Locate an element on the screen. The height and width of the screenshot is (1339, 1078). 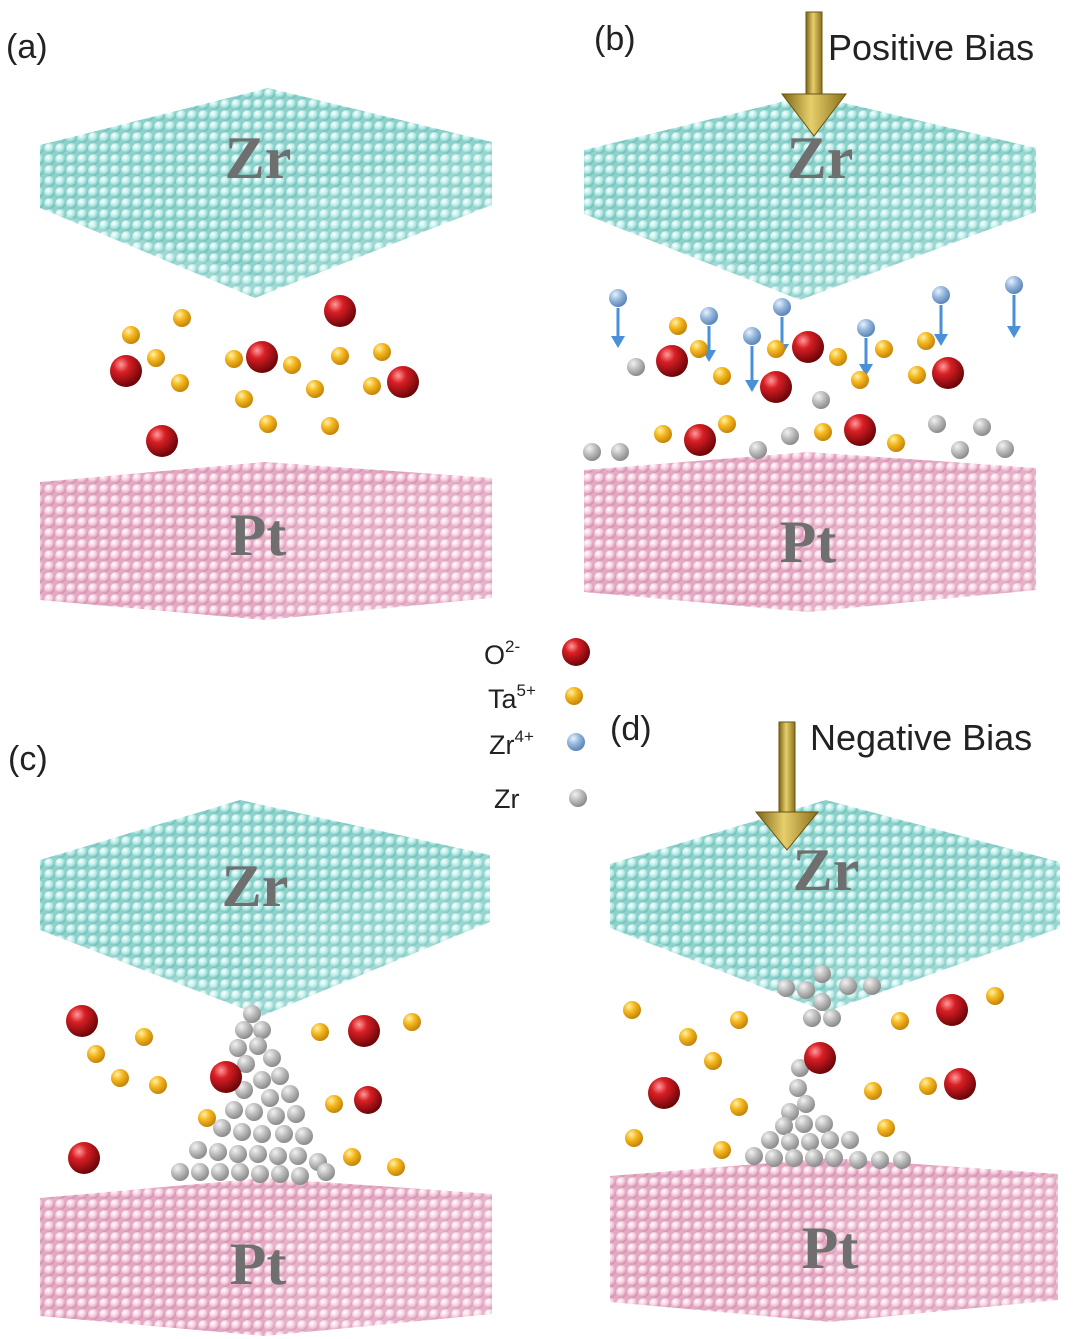
legend-tantalum-ion: Ta5+ is located at coordinates (535, 697).